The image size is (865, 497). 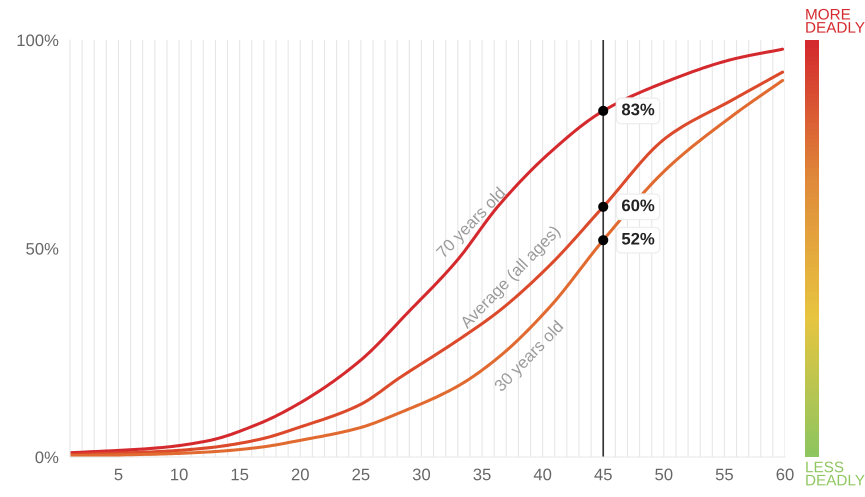 I want to click on x-tick-label: 35, so click(x=482, y=474).